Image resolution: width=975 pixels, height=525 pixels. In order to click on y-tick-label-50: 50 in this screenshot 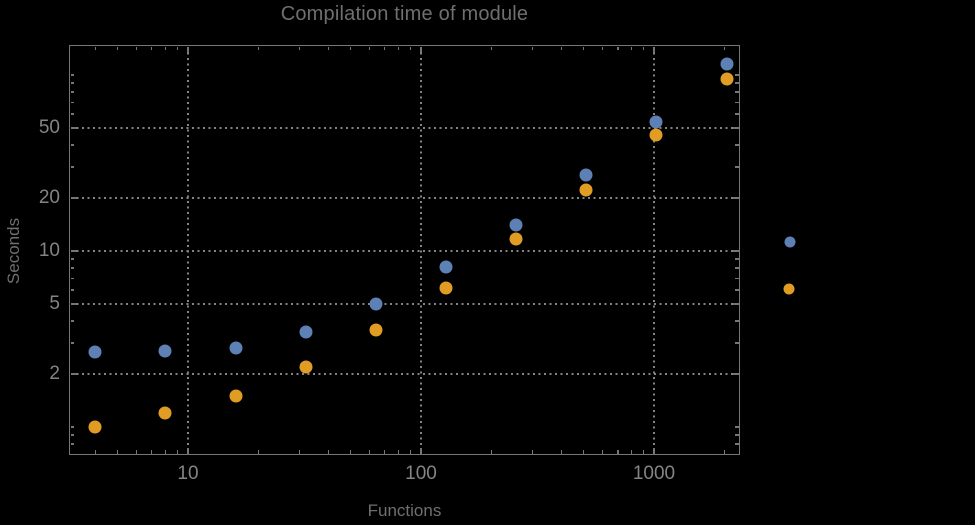, I will do `click(49, 127)`.